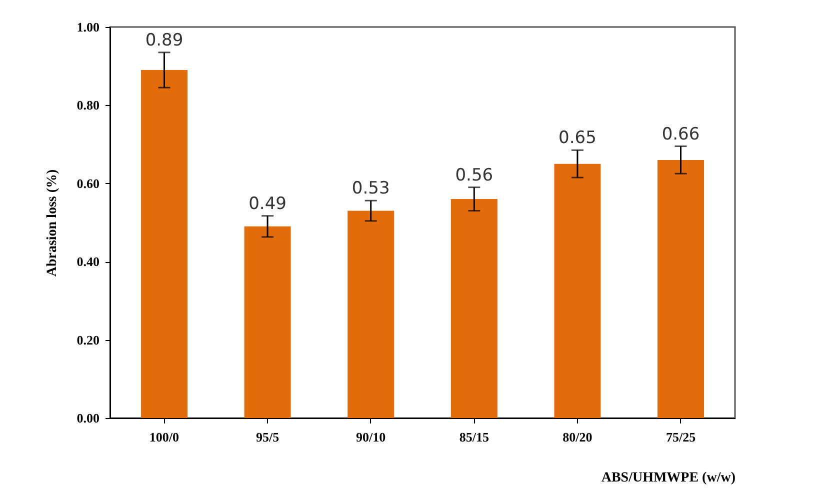 This screenshot has width=832, height=503. What do you see at coordinates (164, 40) in the screenshot?
I see `data-label: 0.89` at bounding box center [164, 40].